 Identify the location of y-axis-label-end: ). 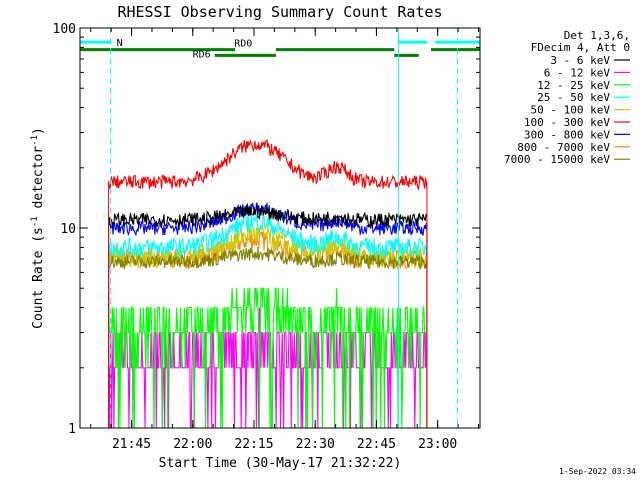
(38, 131).